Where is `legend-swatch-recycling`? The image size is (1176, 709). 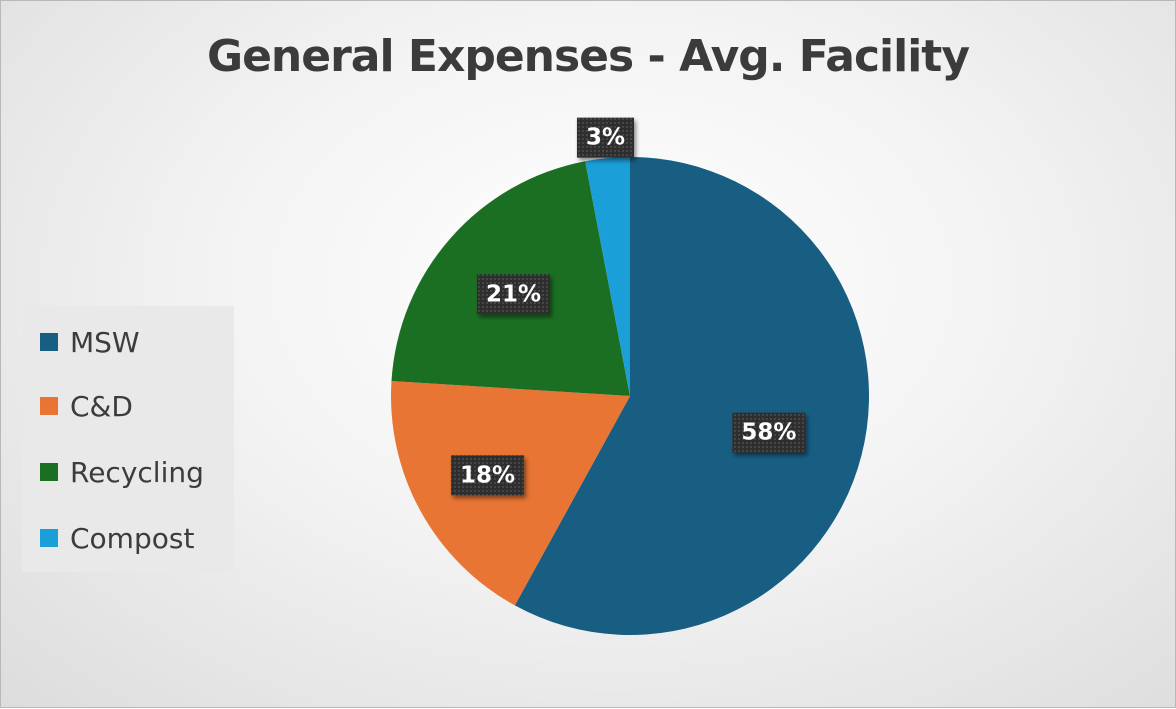
legend-swatch-recycling is located at coordinates (49, 472).